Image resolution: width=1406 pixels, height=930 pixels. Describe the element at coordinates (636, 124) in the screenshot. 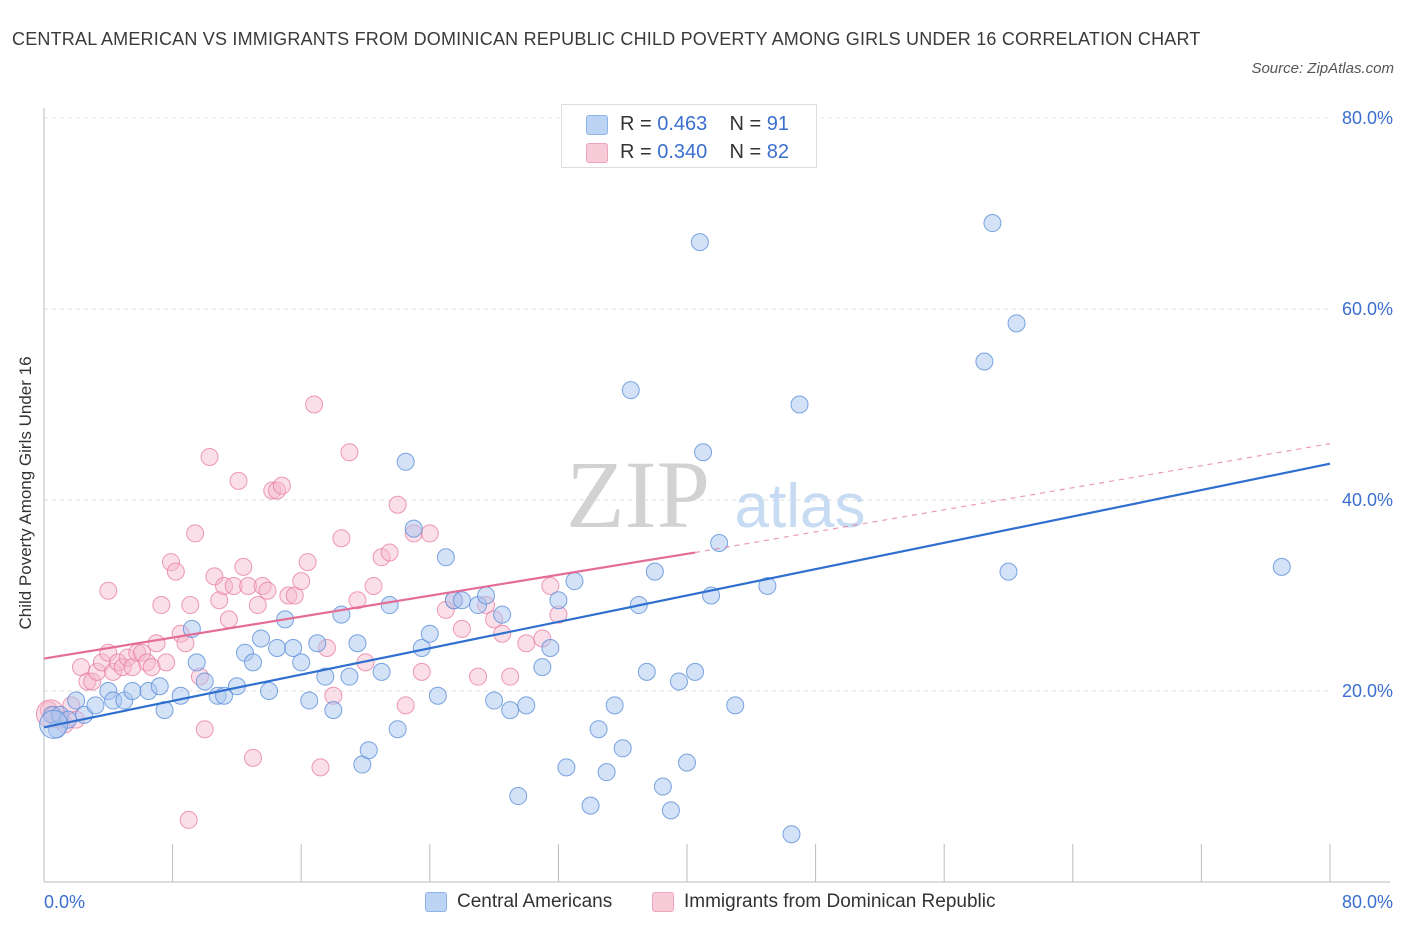

I see `legend-r-label: R =` at that location.